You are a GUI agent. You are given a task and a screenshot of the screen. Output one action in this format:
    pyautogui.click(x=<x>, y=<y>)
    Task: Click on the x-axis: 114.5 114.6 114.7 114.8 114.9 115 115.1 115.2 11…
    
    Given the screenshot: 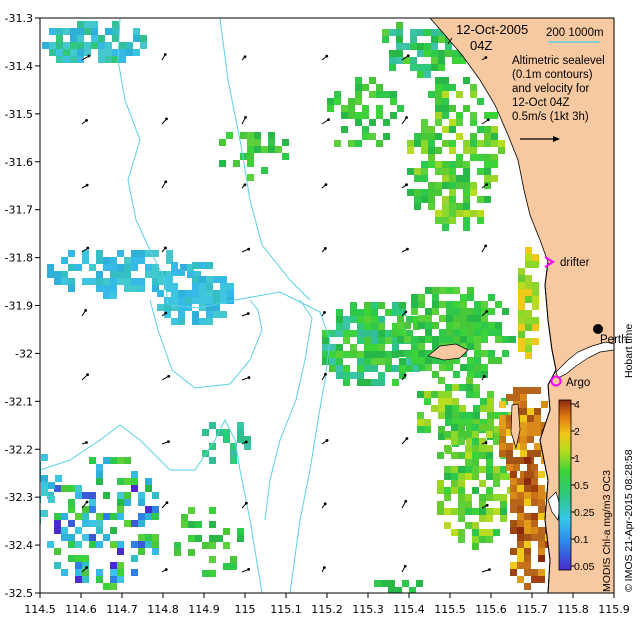 What is the action you would take?
    pyautogui.click(x=327, y=604)
    